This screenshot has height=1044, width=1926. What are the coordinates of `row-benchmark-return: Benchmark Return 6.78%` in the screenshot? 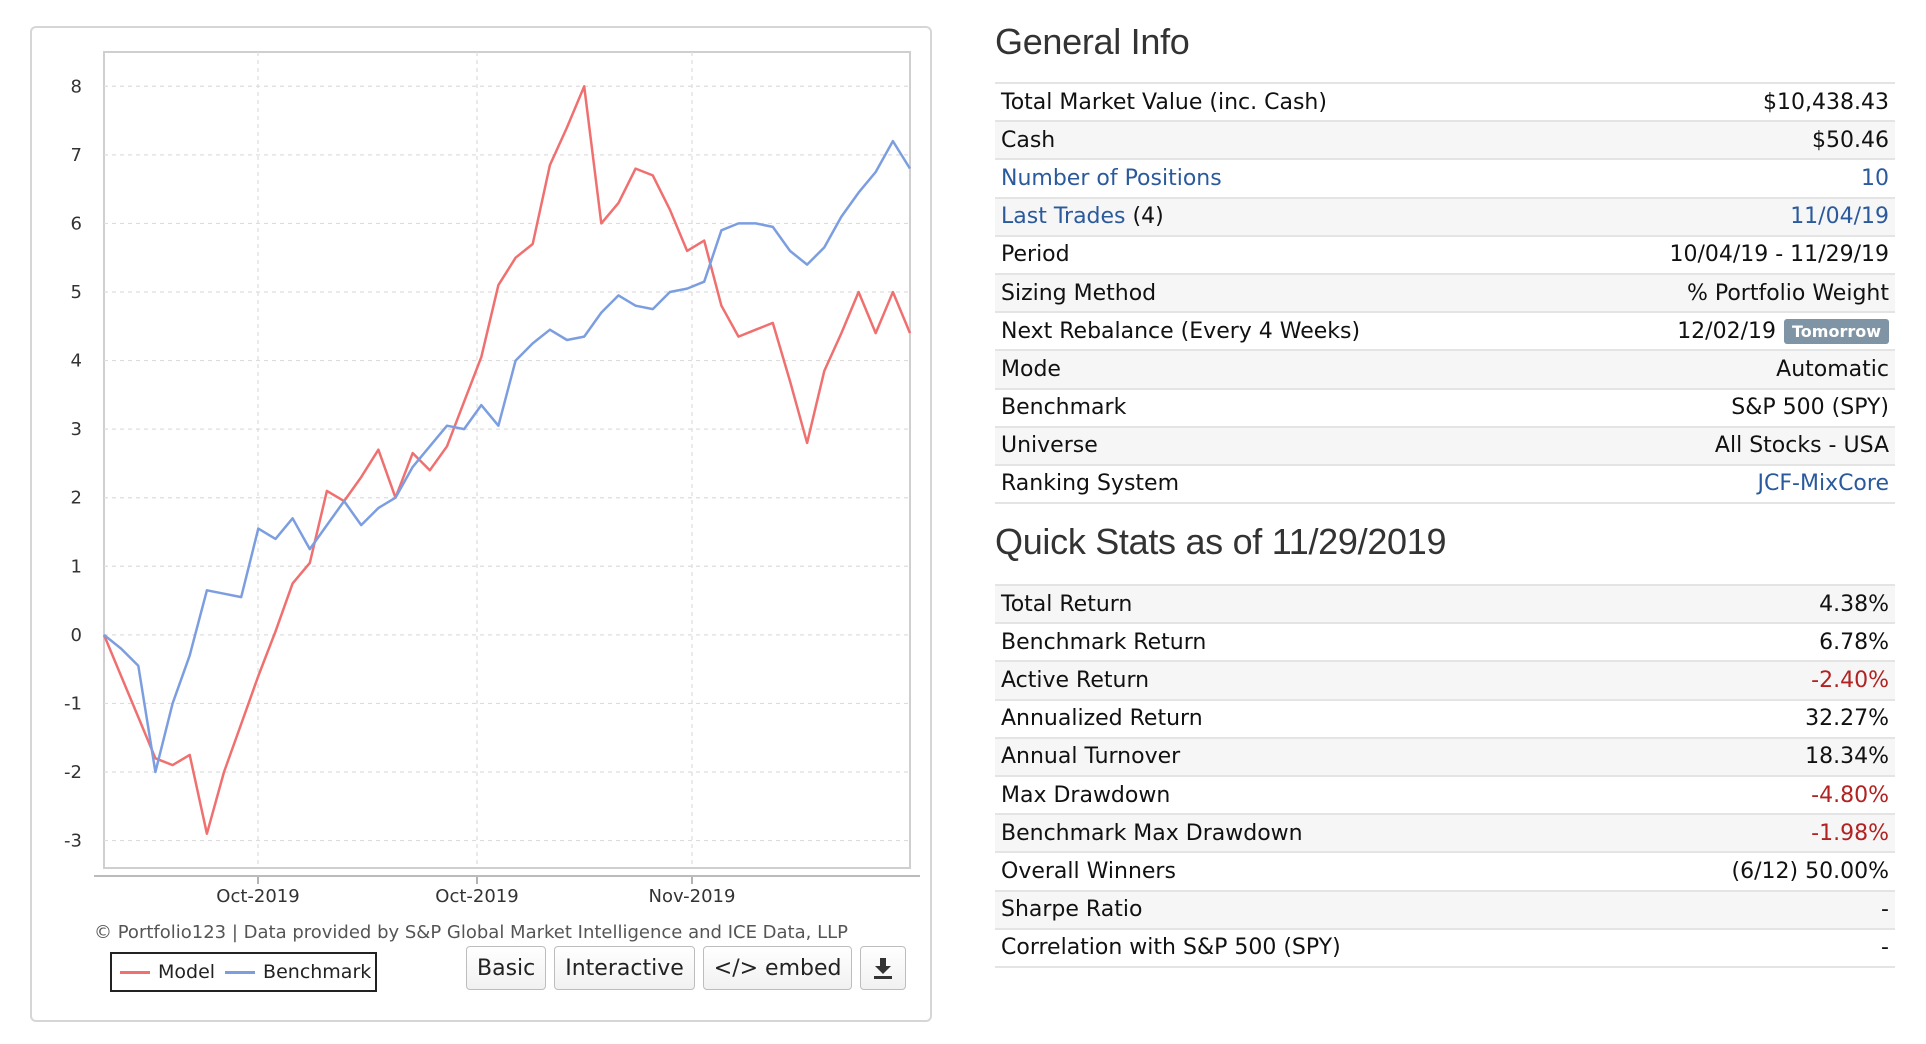 It's located at (1445, 643).